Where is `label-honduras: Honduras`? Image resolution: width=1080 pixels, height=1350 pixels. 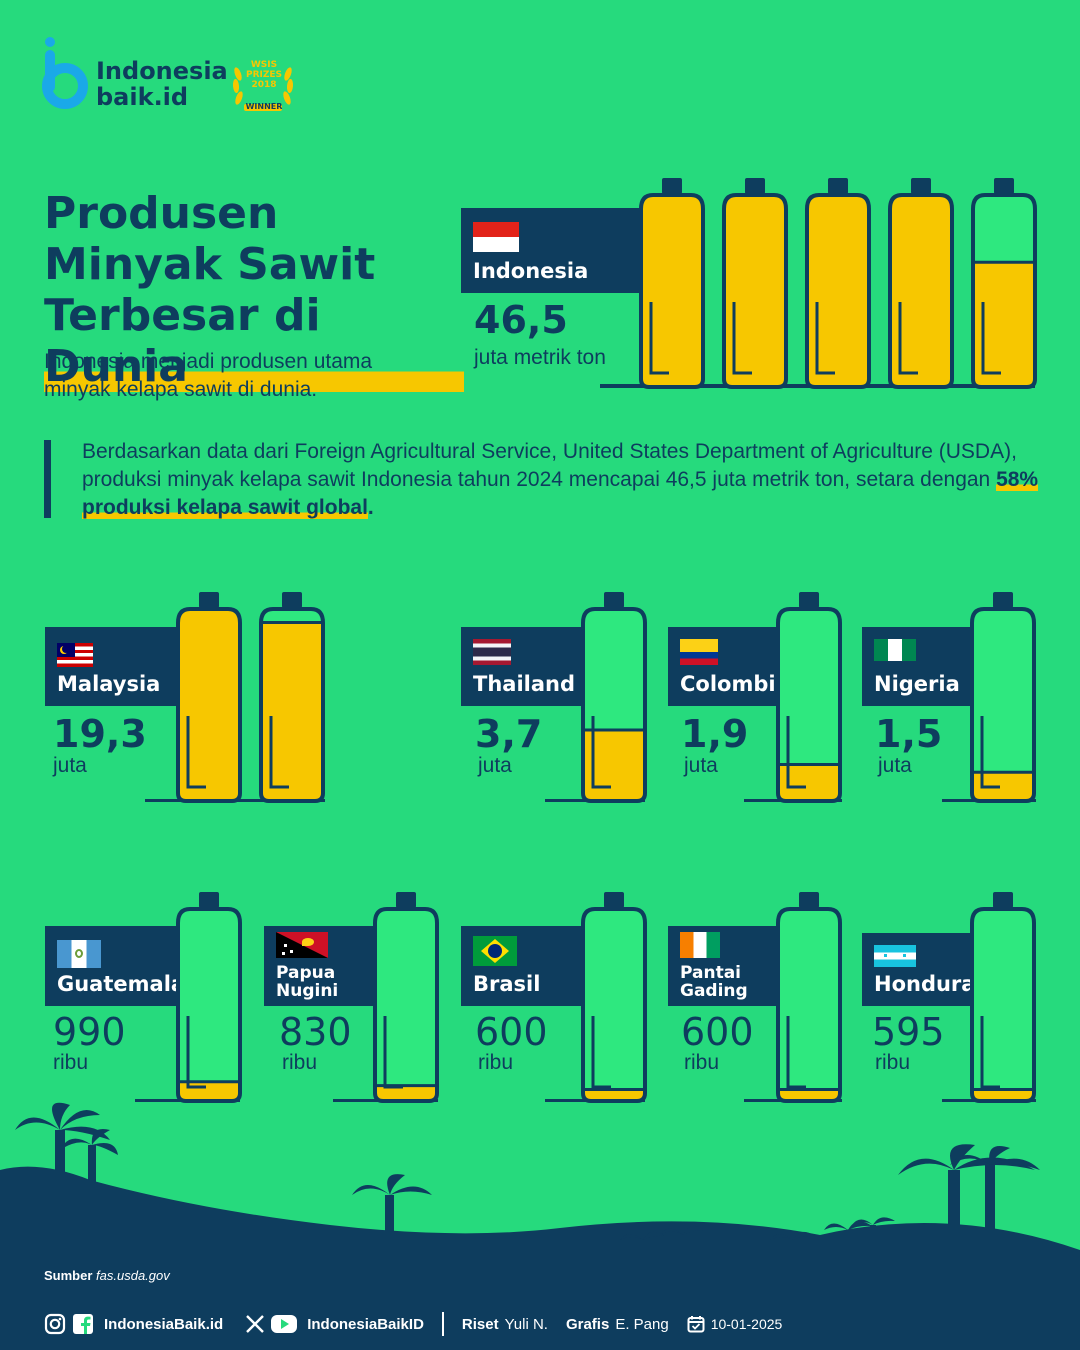 label-honduras: Honduras is located at coordinates (925, 969).